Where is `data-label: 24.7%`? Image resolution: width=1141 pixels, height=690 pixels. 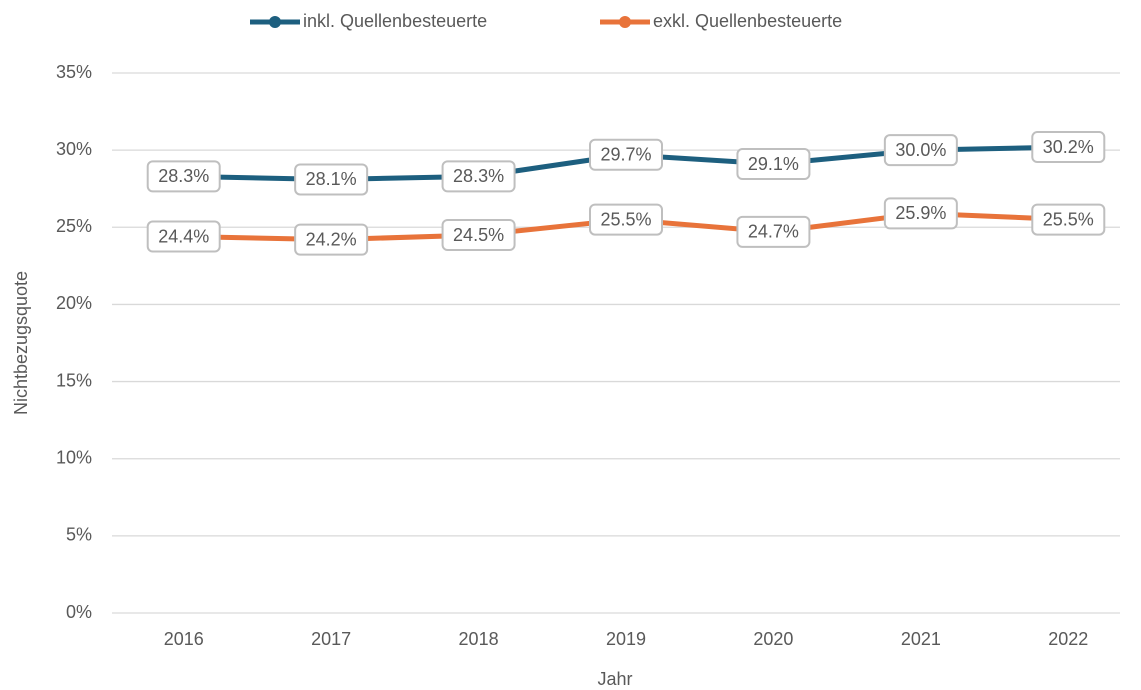 data-label: 24.7% is located at coordinates (773, 232).